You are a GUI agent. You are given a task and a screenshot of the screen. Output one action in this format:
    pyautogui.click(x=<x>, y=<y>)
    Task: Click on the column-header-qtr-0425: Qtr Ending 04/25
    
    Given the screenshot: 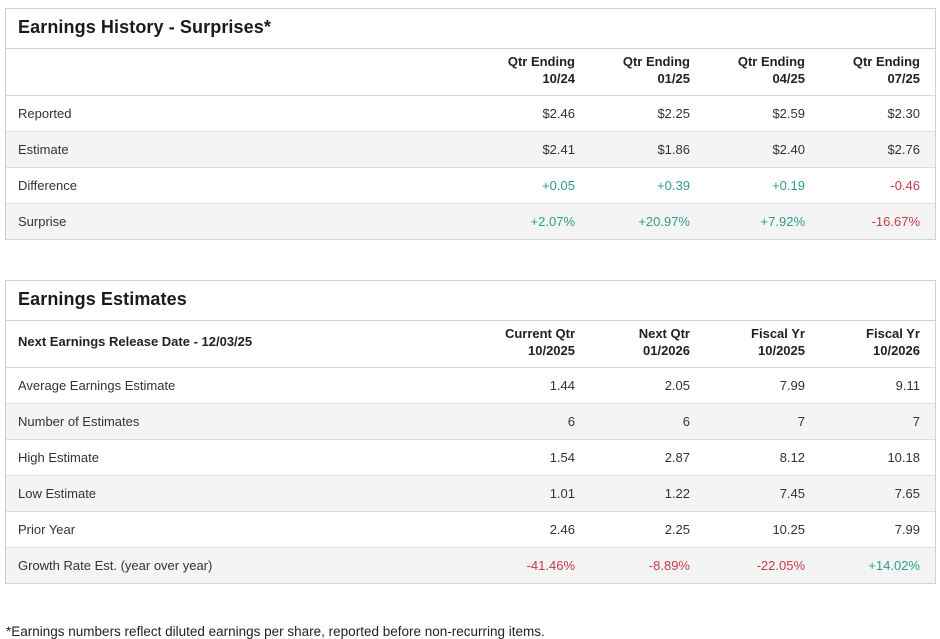 What is the action you would take?
    pyautogui.click(x=762, y=72)
    